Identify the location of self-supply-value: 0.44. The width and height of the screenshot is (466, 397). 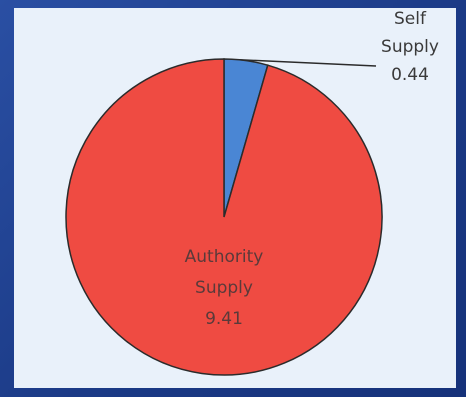
(410, 75).